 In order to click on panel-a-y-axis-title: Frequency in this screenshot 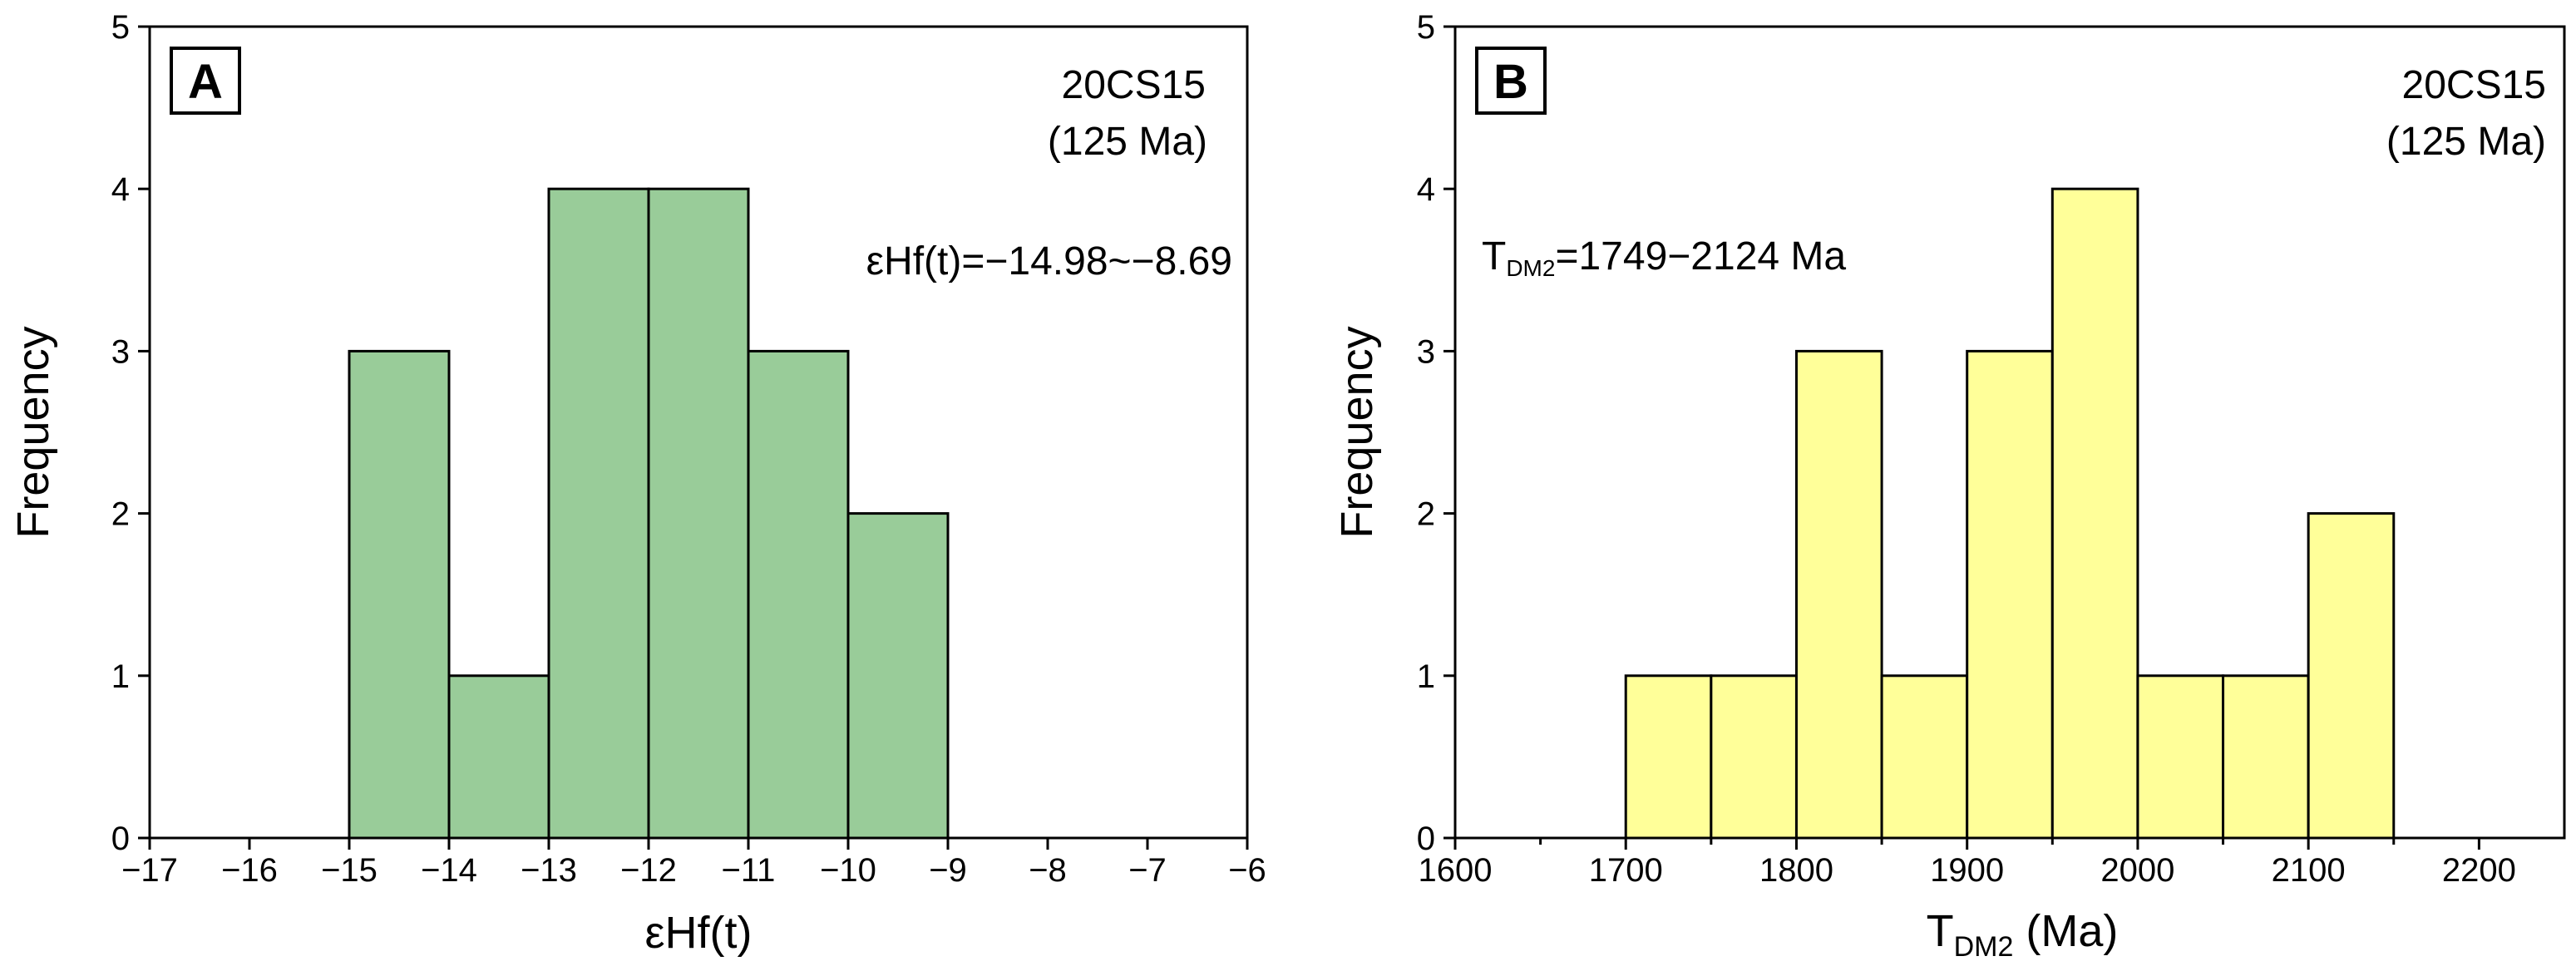, I will do `click(33, 432)`.